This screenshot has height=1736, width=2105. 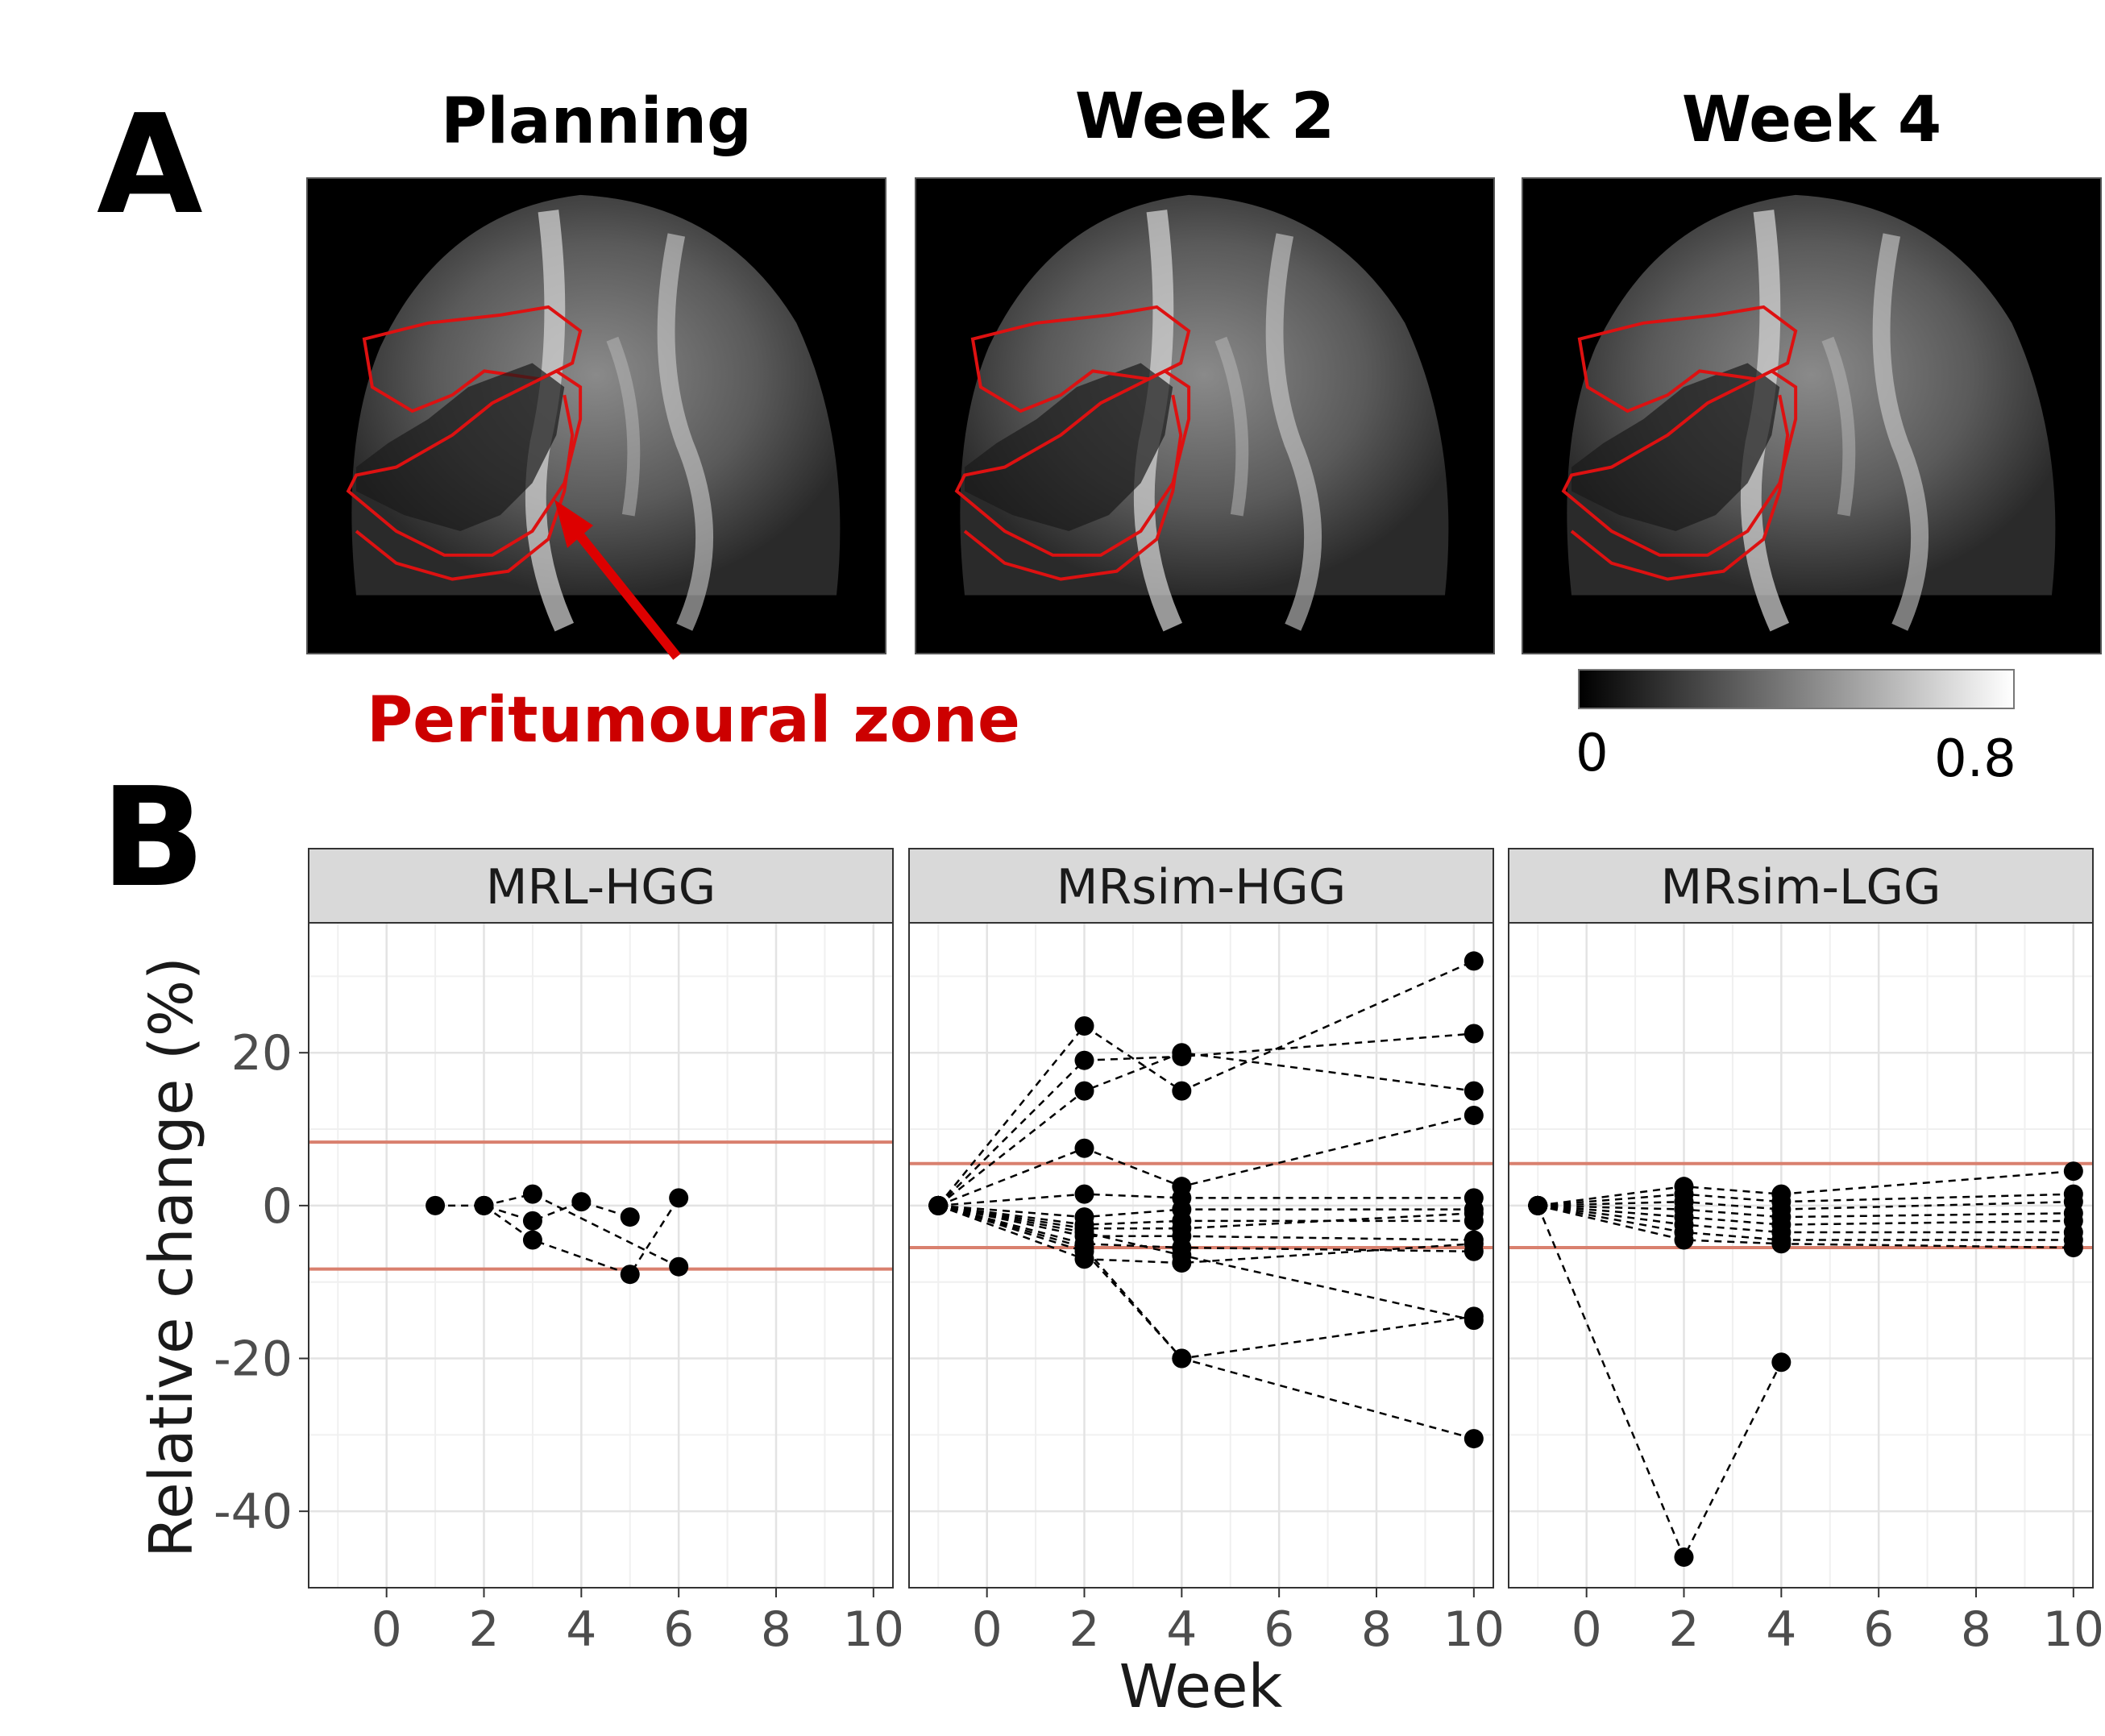 I want to click on panel-b-letter: B, so click(x=153, y=838).